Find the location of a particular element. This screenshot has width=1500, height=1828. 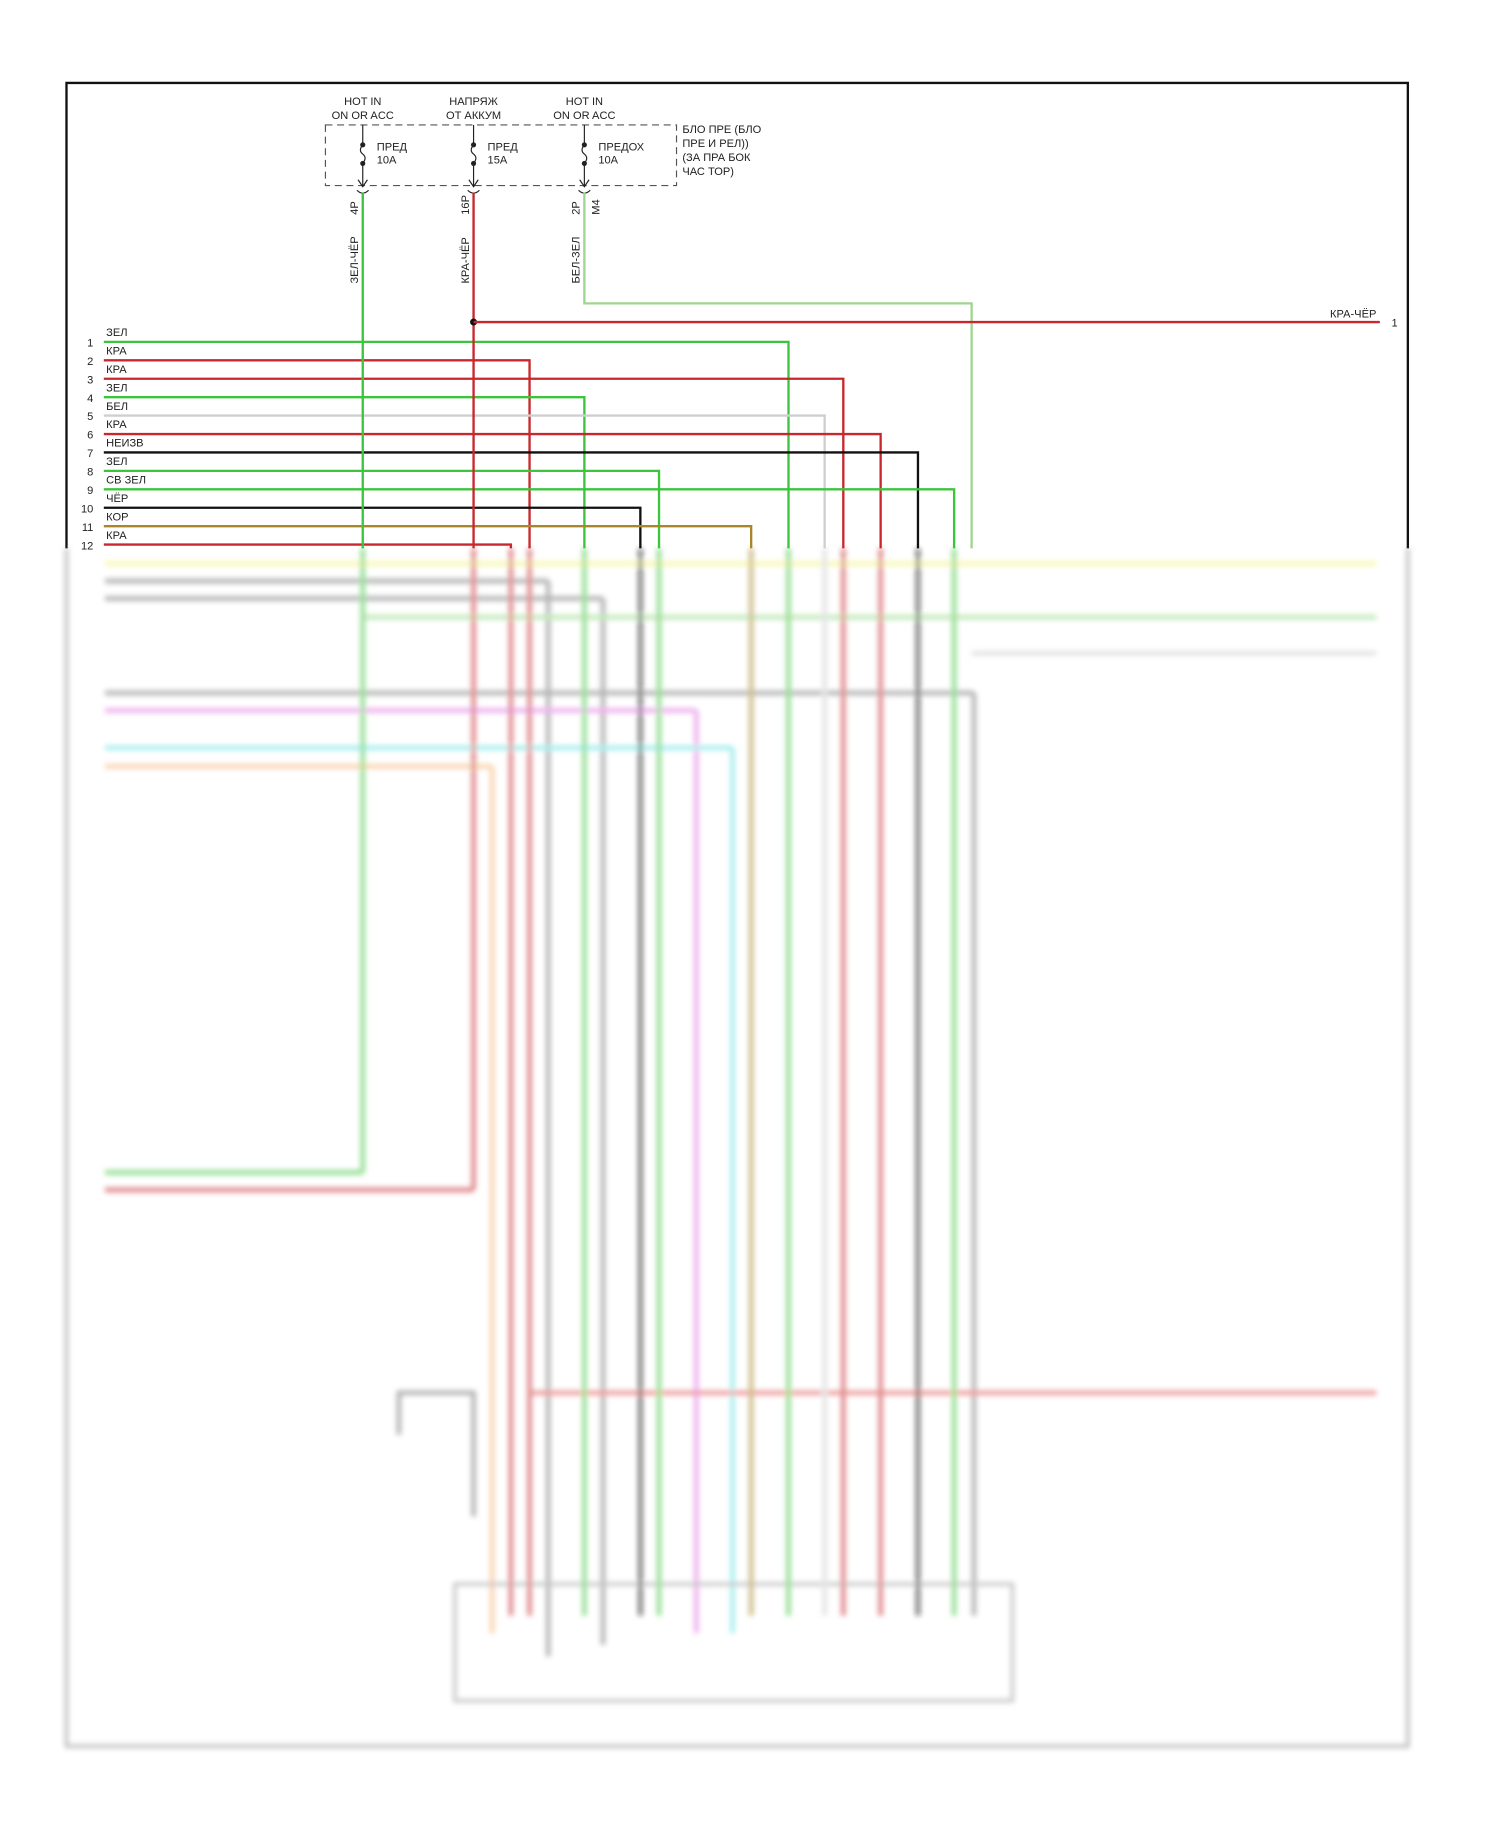

fuse-box-outline is located at coordinates (501, 155).